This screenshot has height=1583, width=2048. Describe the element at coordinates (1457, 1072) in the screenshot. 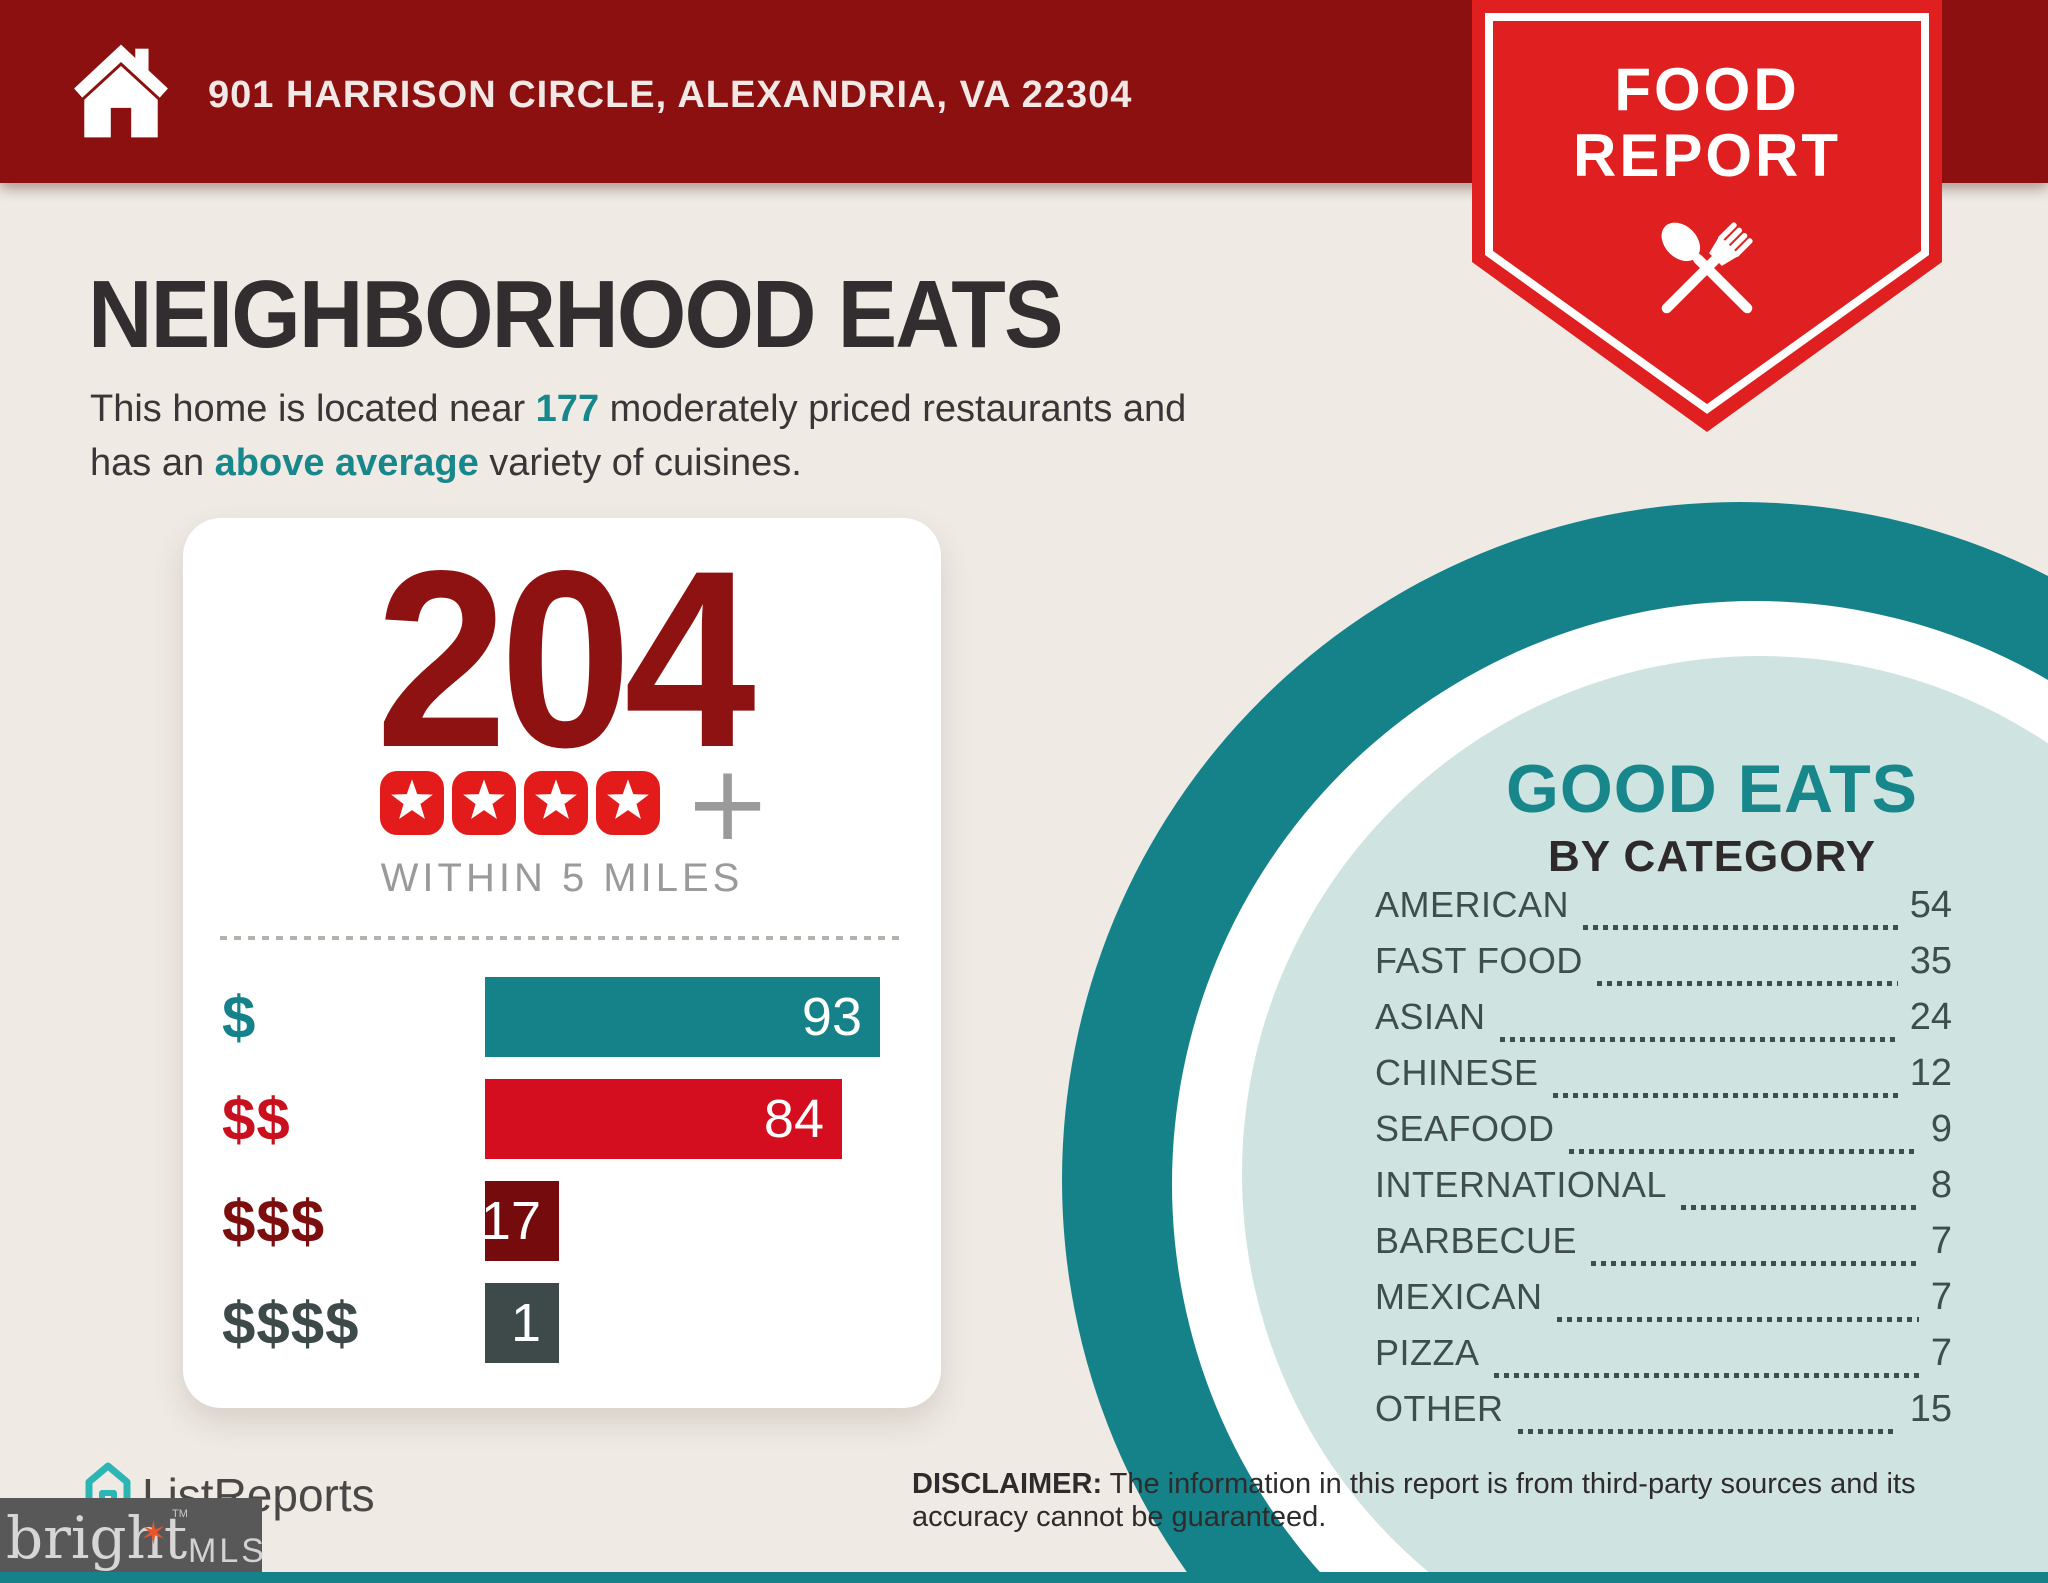

I see `category-label: CHINESE` at that location.